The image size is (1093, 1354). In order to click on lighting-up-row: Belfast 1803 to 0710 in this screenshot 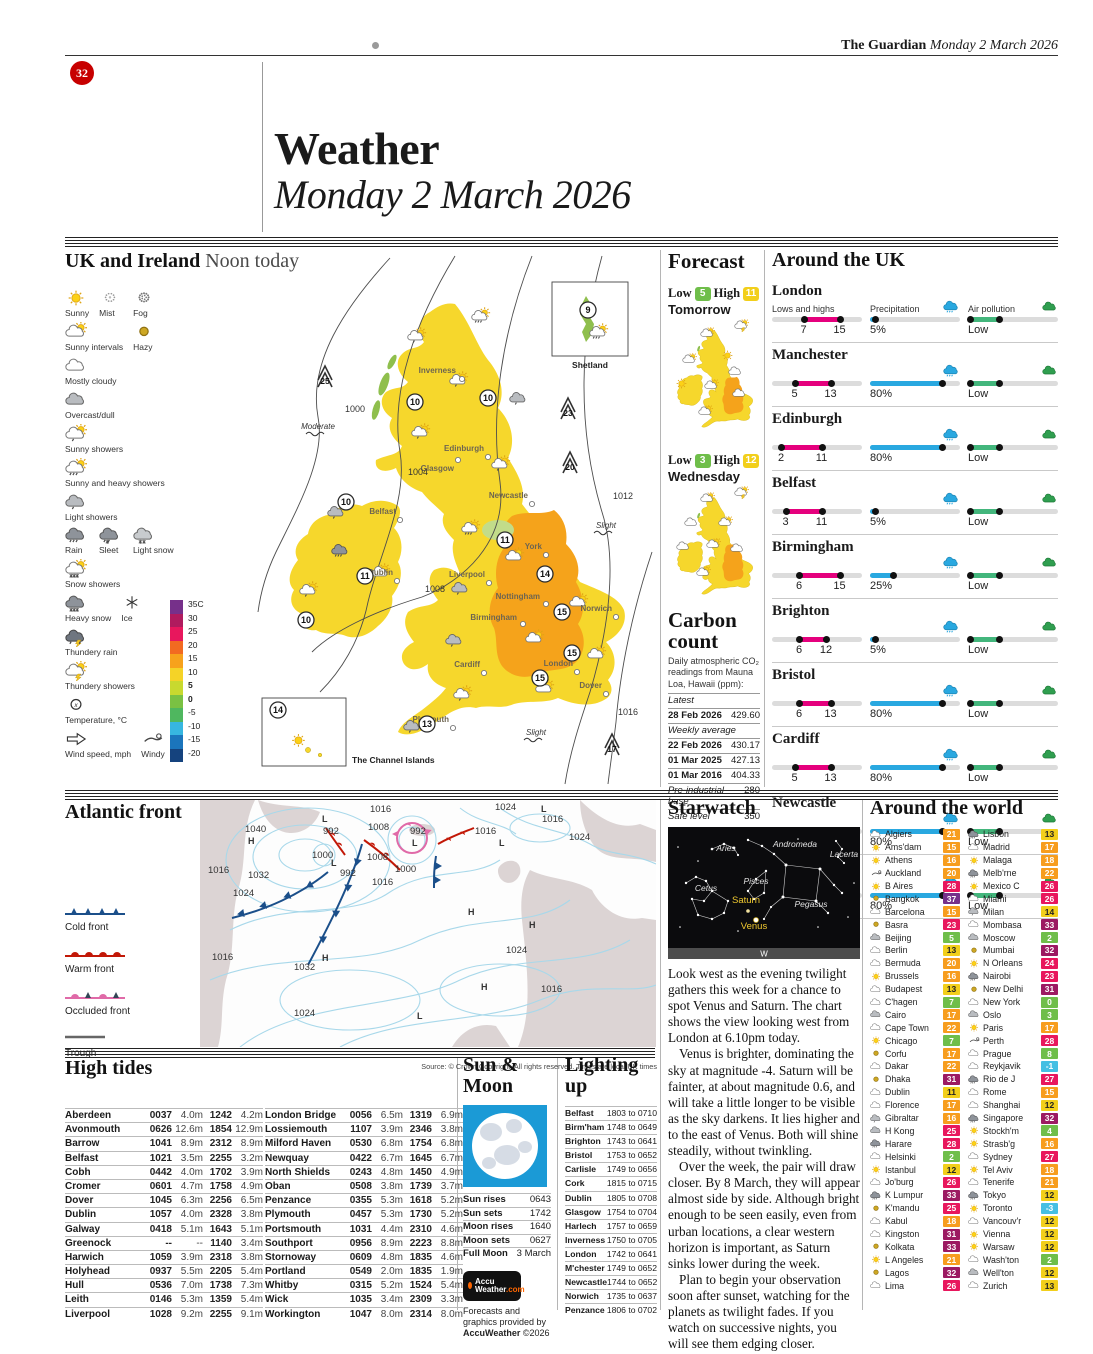, I will do `click(611, 1113)`.